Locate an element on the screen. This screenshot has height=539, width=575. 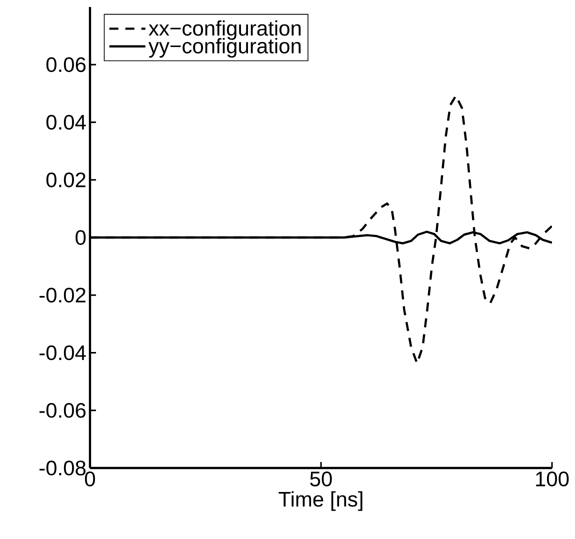
x-tick-label: 0 is located at coordinates (90, 479).